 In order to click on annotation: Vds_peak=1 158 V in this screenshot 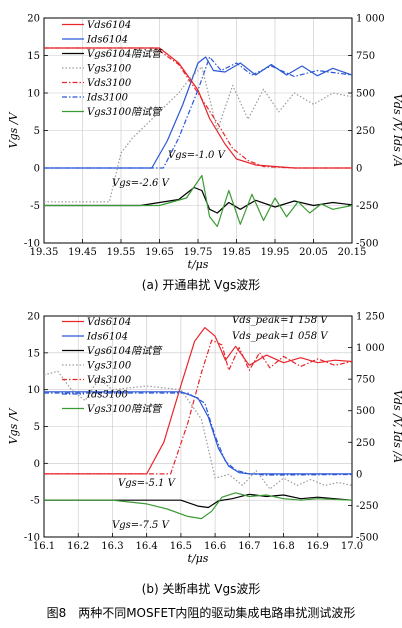, I will do `click(280, 320)`.